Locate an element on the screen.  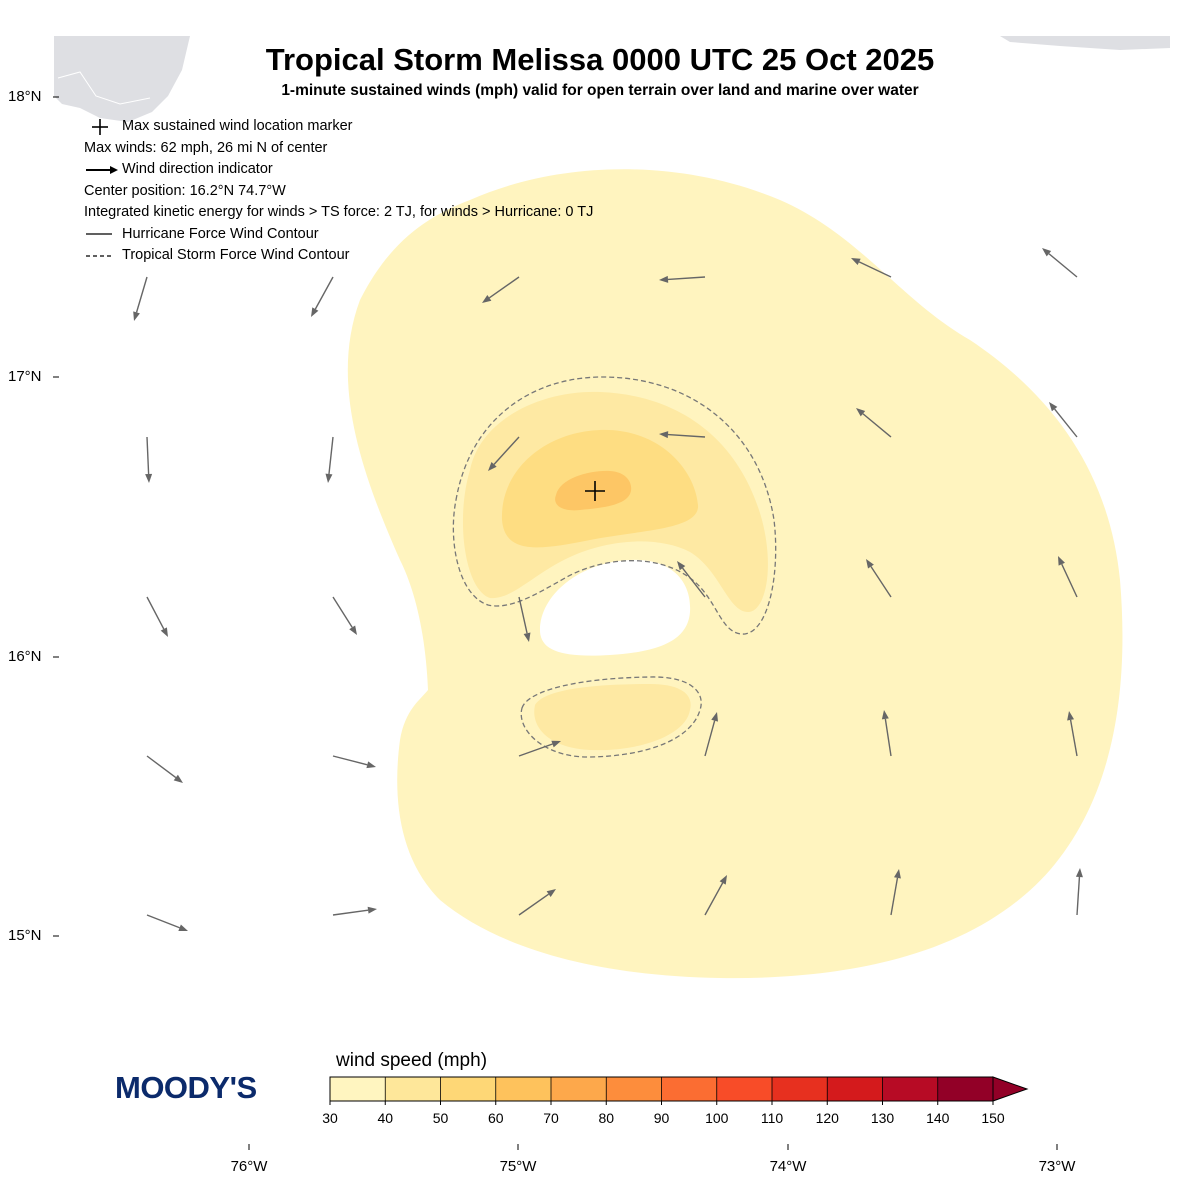
jamaica-land is located at coordinates (122, 79).